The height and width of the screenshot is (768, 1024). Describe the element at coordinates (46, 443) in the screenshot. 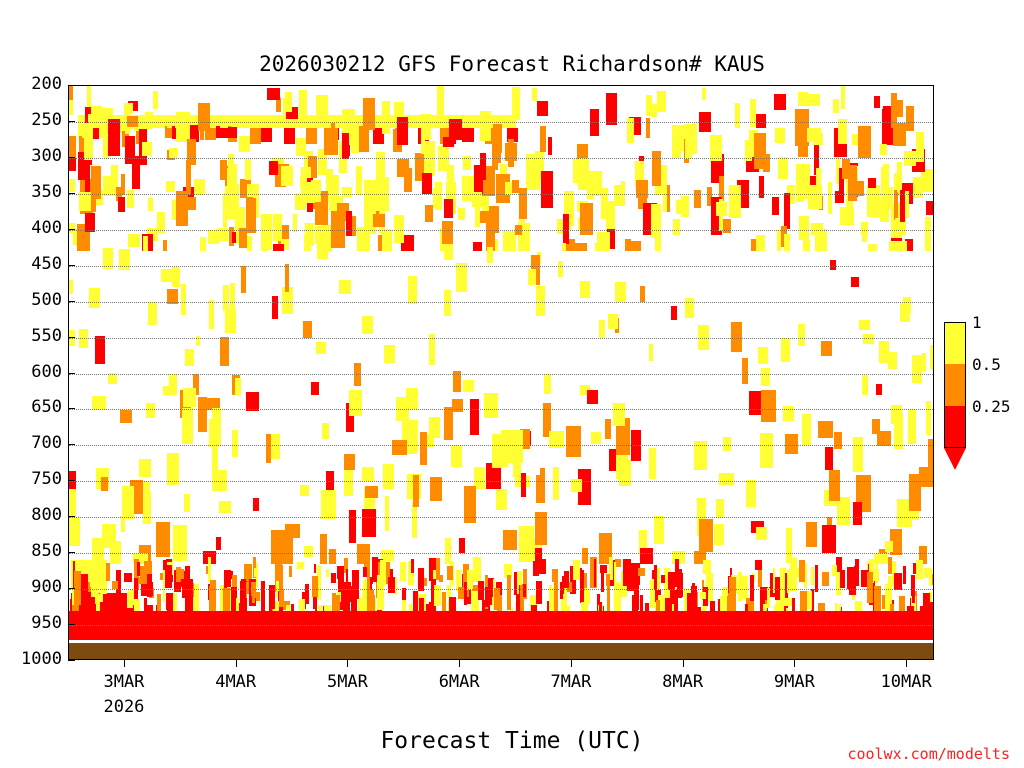

I see `y-axis-tick-label: 700` at that location.